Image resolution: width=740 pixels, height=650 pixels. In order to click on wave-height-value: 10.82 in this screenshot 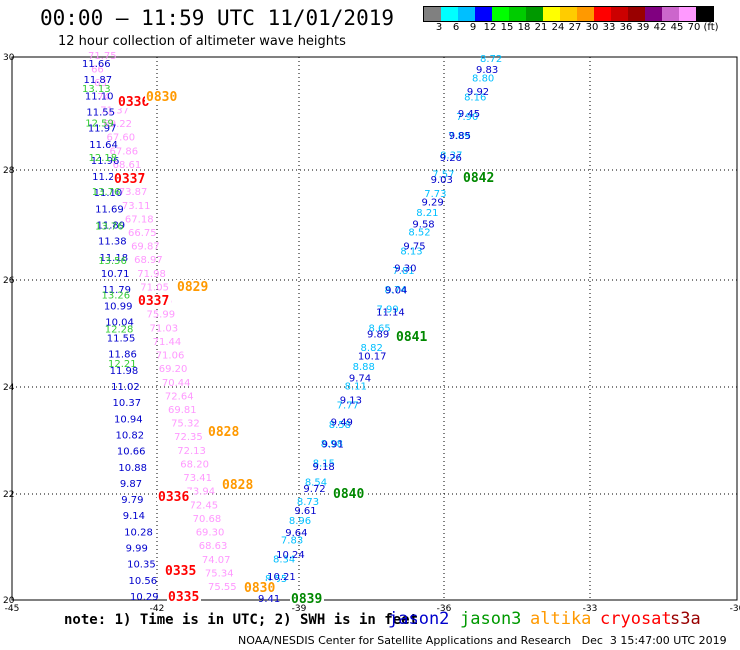, I will do `click(129, 435)`.